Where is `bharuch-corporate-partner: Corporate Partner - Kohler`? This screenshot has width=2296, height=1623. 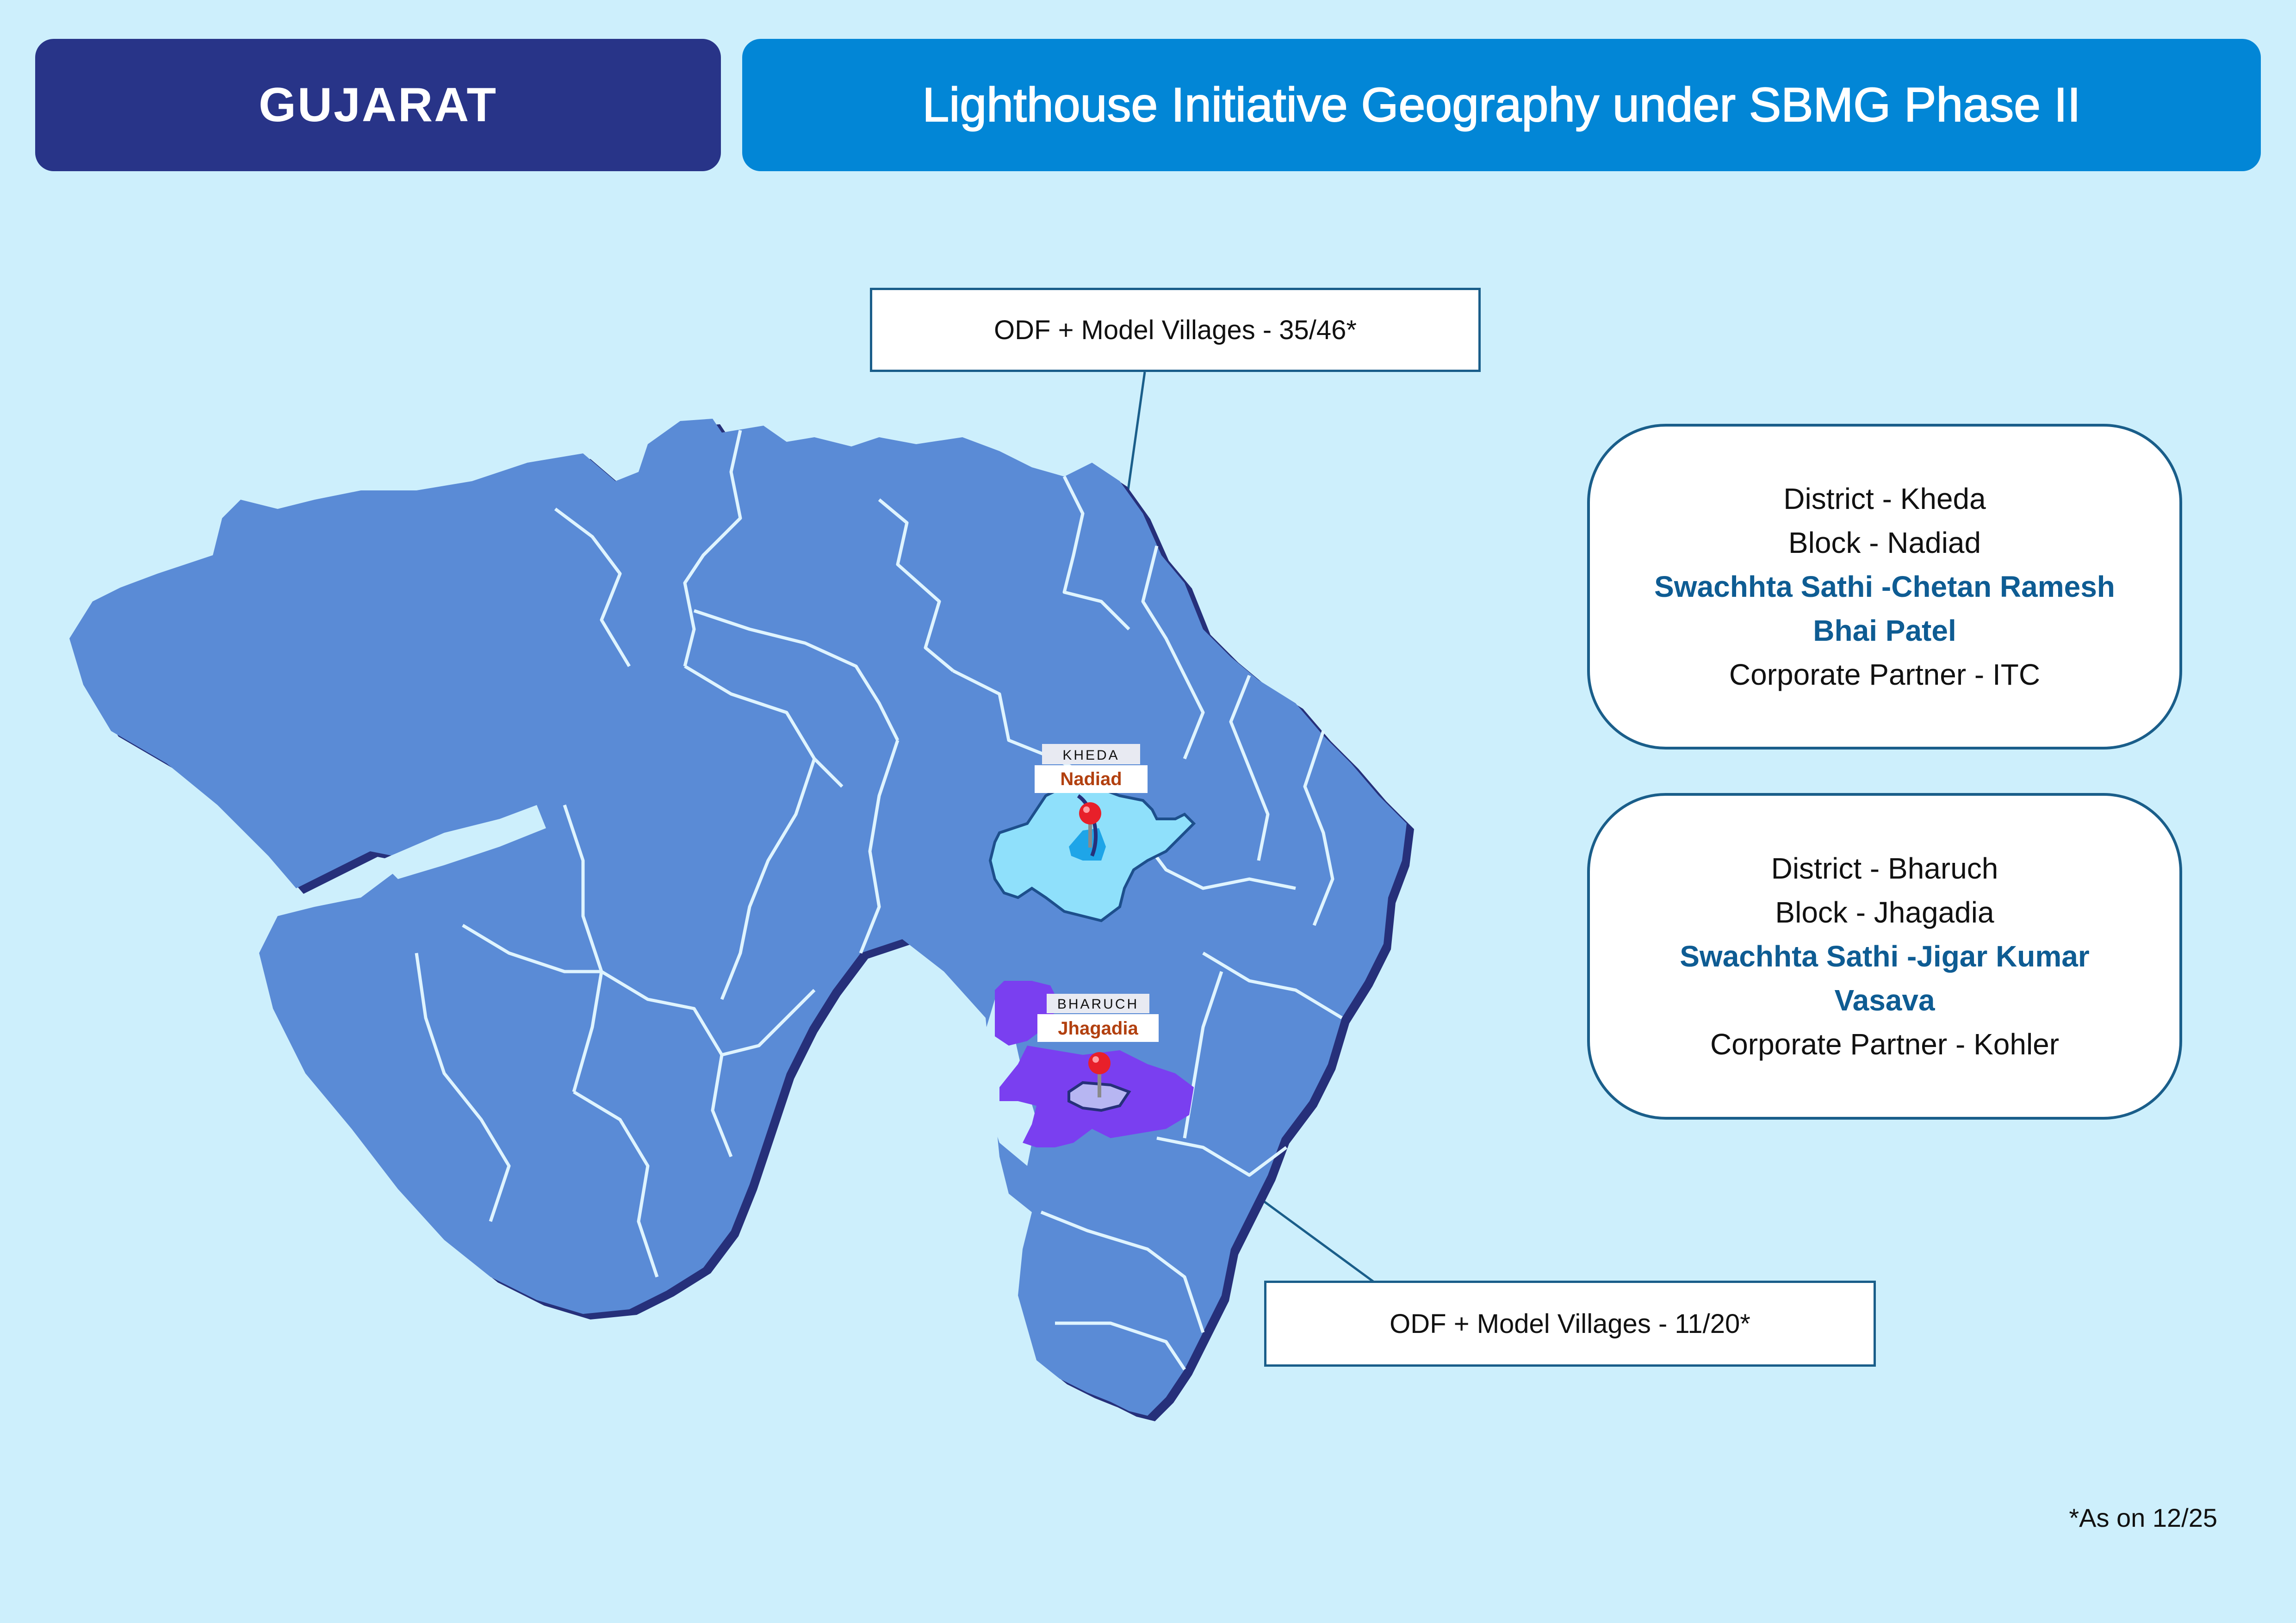 bharuch-corporate-partner: Corporate Partner - Kohler is located at coordinates (1885, 1044).